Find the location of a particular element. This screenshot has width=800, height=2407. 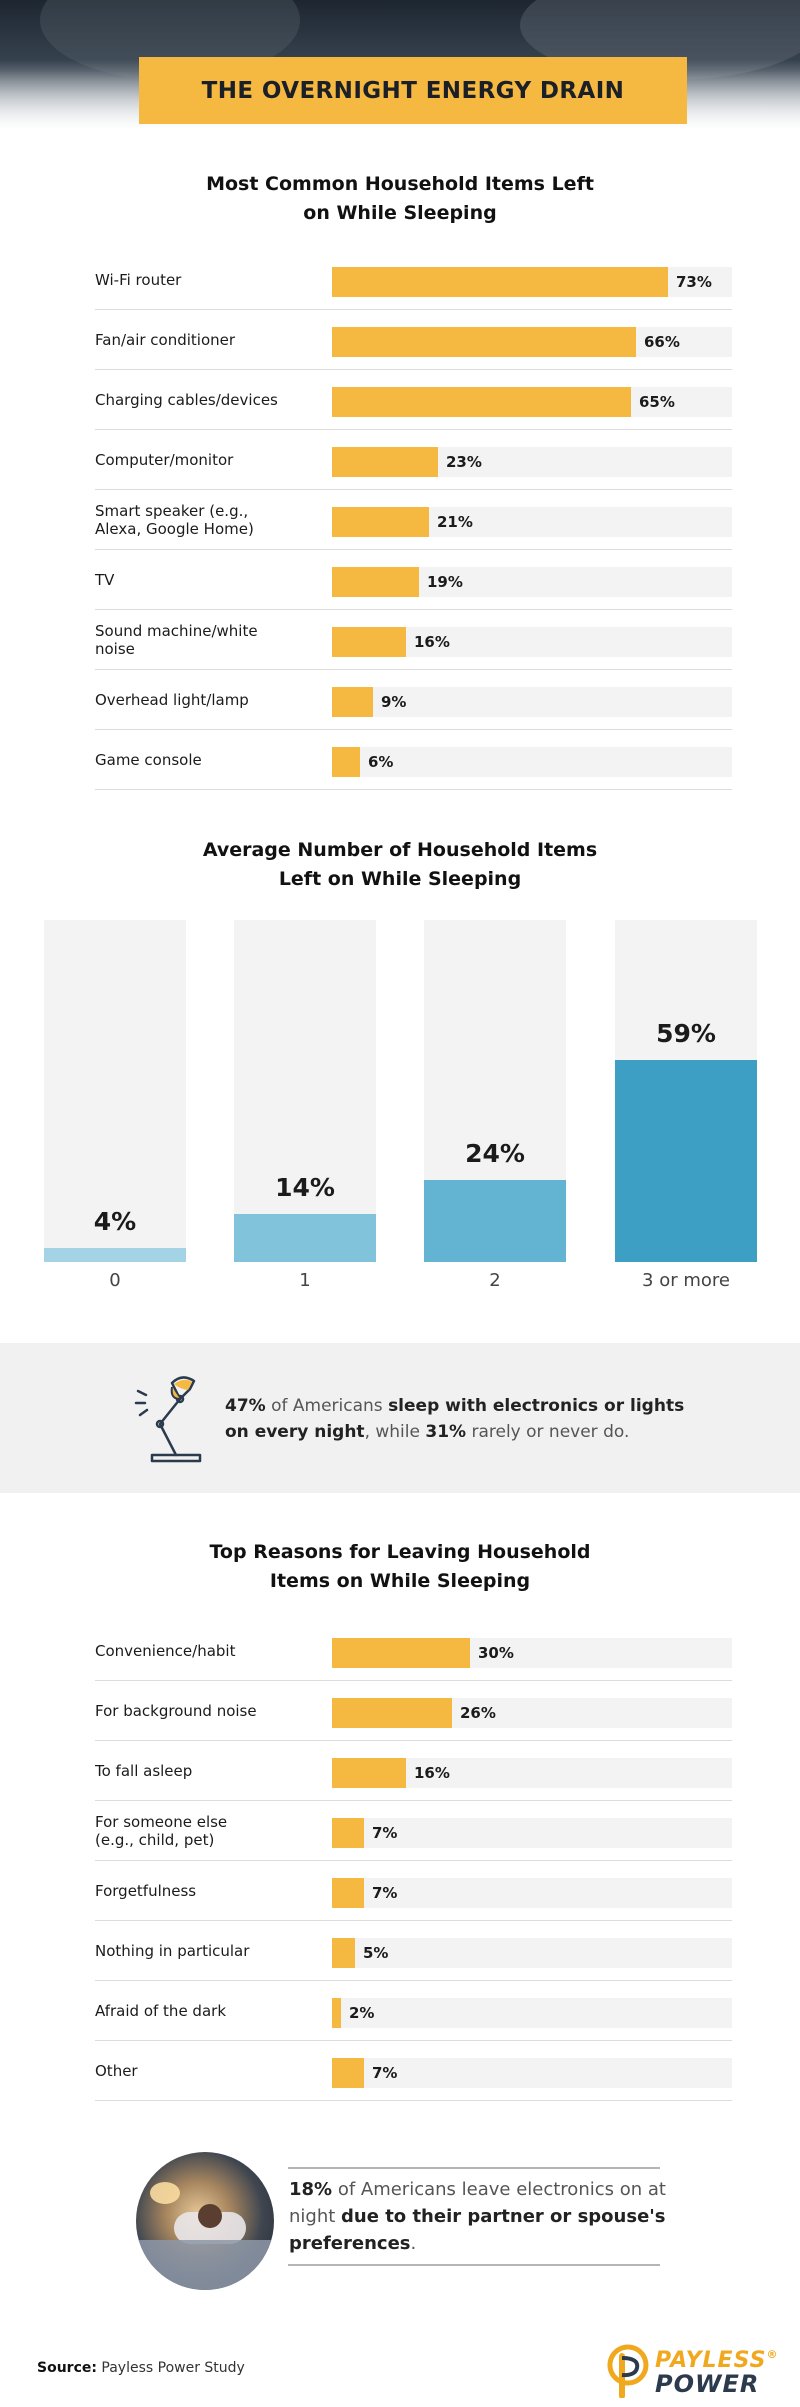

count-column: 24% is located at coordinates (495, 1091).